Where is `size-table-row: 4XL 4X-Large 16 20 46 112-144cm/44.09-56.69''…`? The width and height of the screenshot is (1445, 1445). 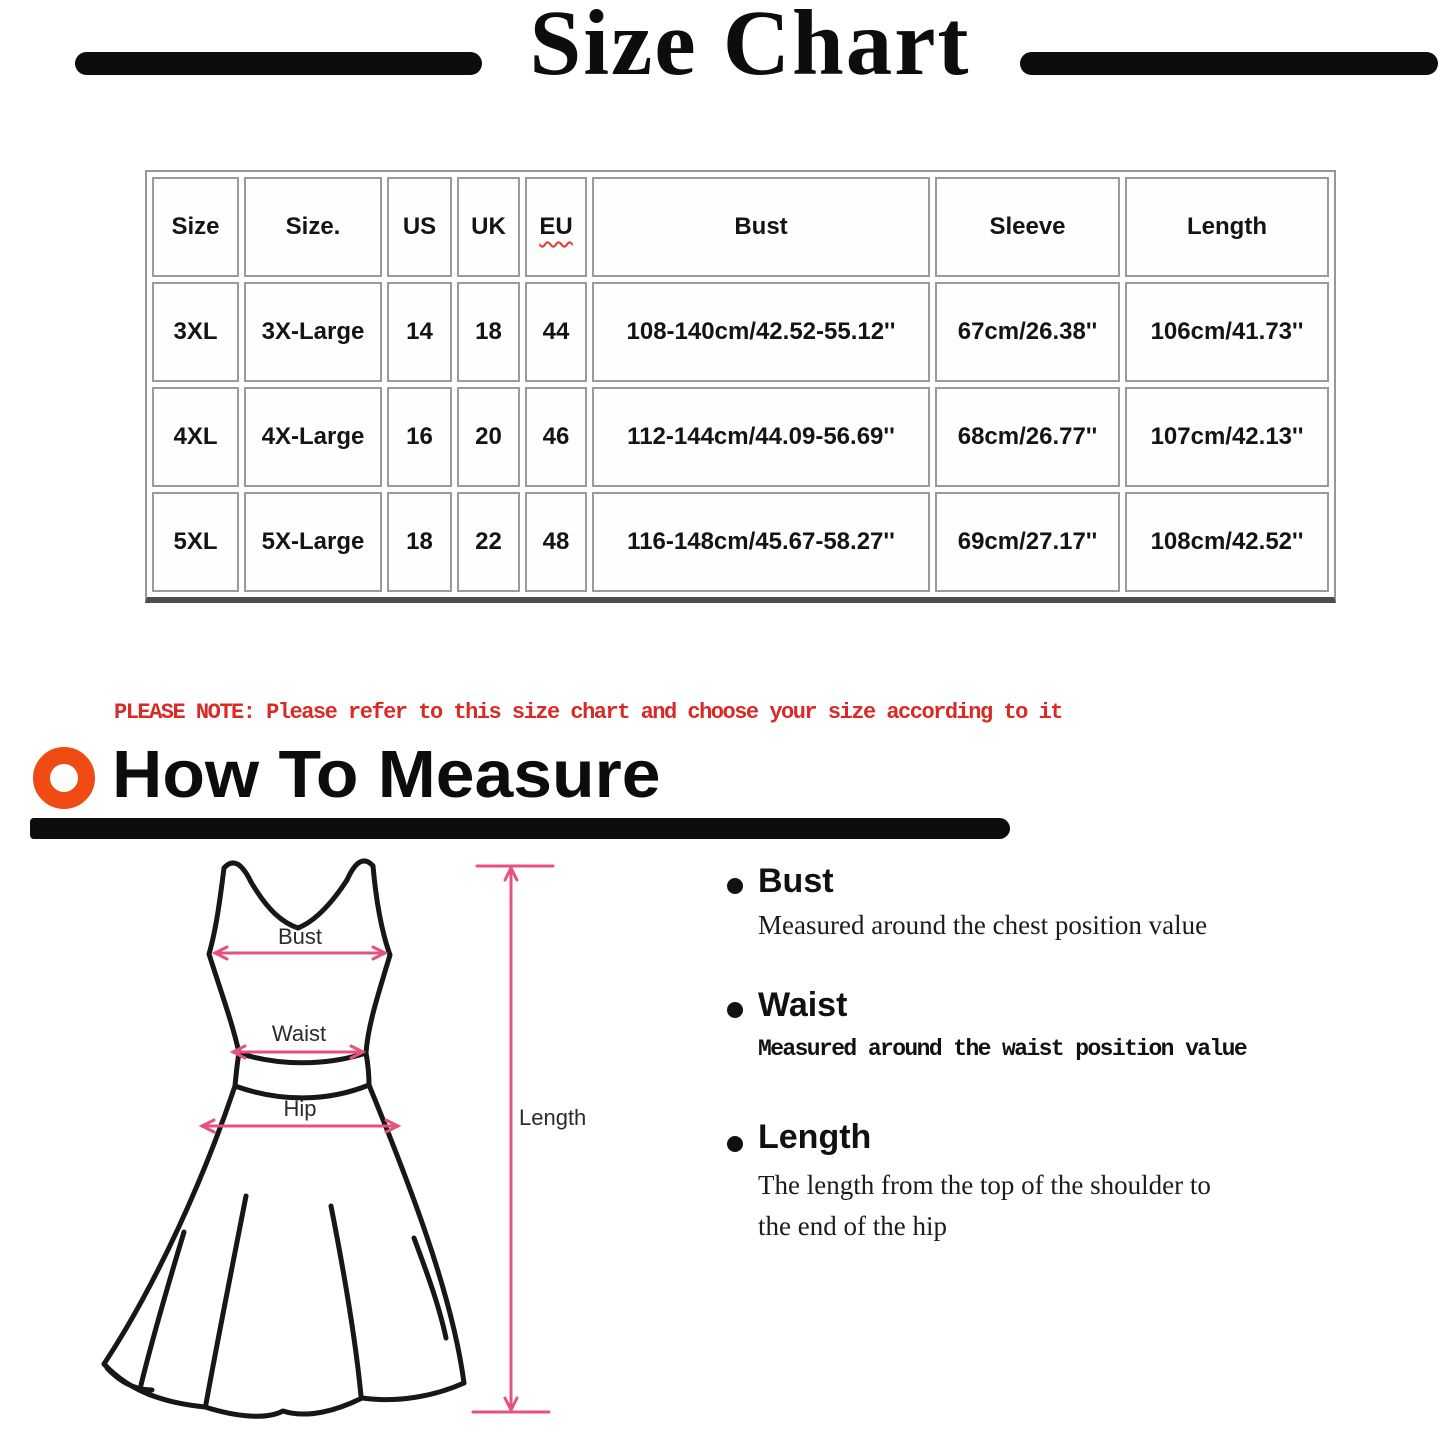 size-table-row: 4XL 4X-Large 16 20 46 112-144cm/44.09-56.69''… is located at coordinates (740, 437).